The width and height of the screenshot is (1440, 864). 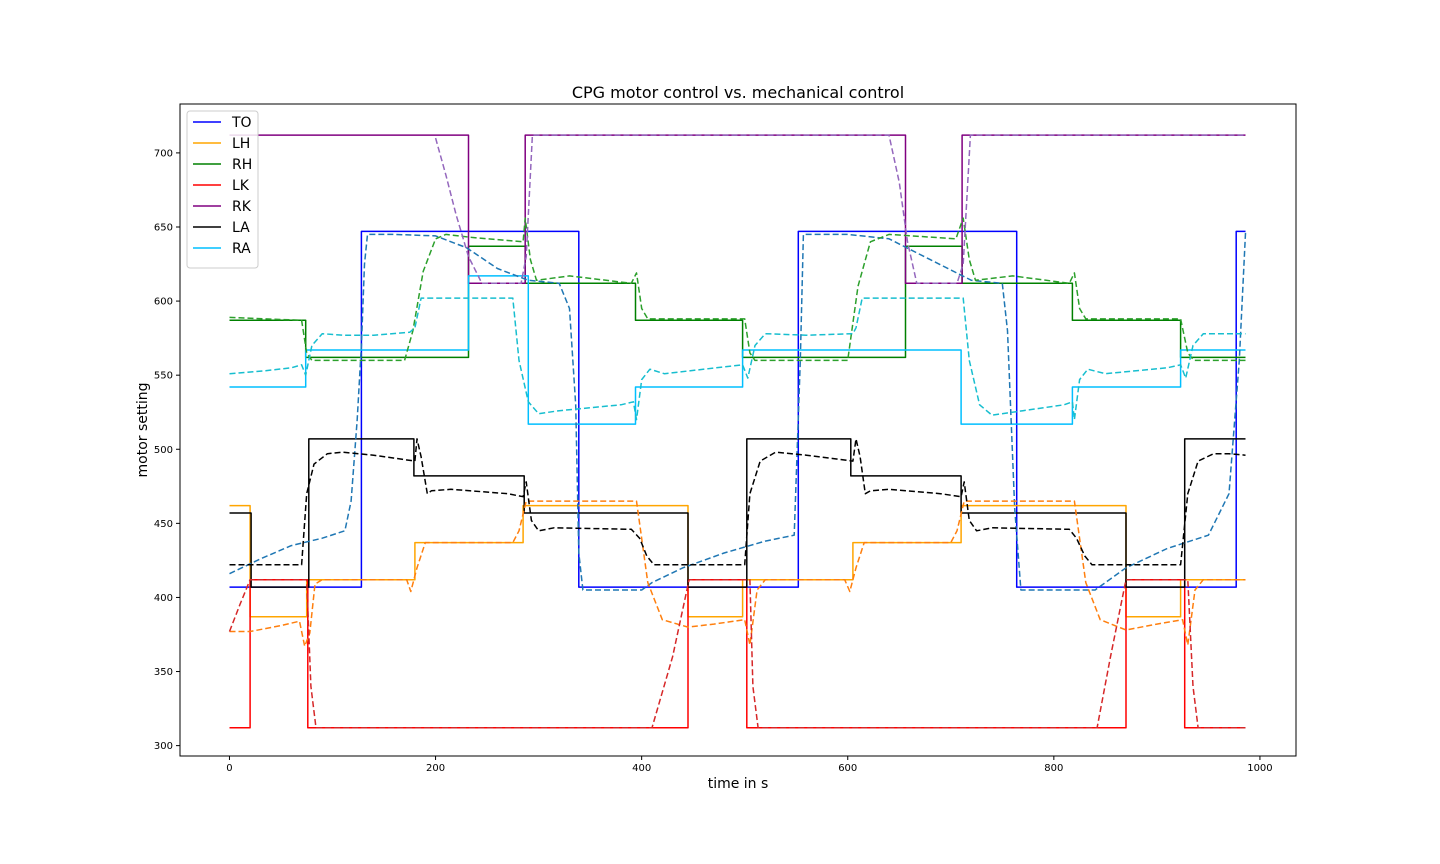 What do you see at coordinates (163, 227) in the screenshot?
I see `y-tick-label: 650` at bounding box center [163, 227].